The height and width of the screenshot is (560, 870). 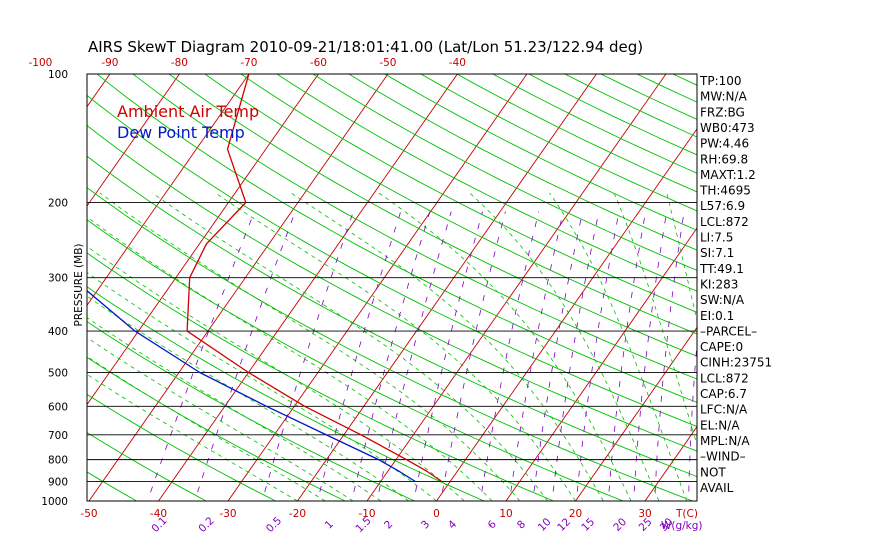 What do you see at coordinates (682, 526) in the screenshot?
I see `mixing-ratio-unit-label: W(g/kg)` at bounding box center [682, 526].